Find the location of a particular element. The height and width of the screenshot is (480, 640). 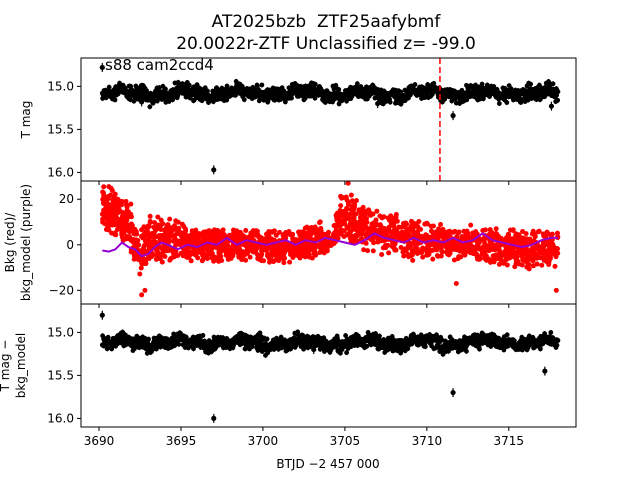

figure-title-line2: 20.0022r-ZTF Unclassified z= -99.0 is located at coordinates (326, 44).